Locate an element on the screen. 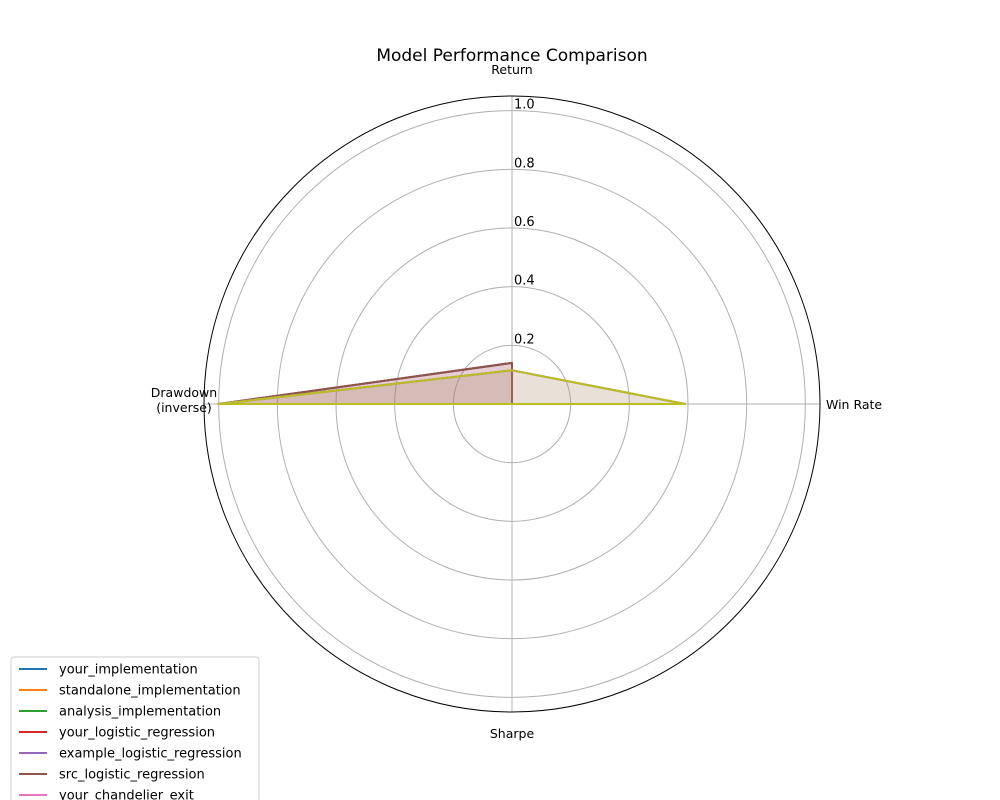 This screenshot has height=800, width=1000. tick-label: 0.4 is located at coordinates (524, 281).